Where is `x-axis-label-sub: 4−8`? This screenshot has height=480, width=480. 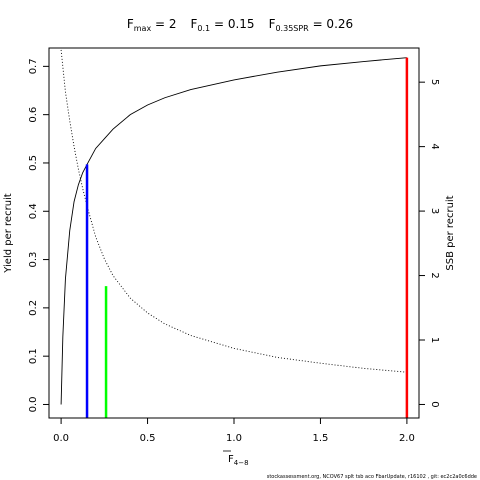 x-axis-label-sub: 4−8 is located at coordinates (241, 463).